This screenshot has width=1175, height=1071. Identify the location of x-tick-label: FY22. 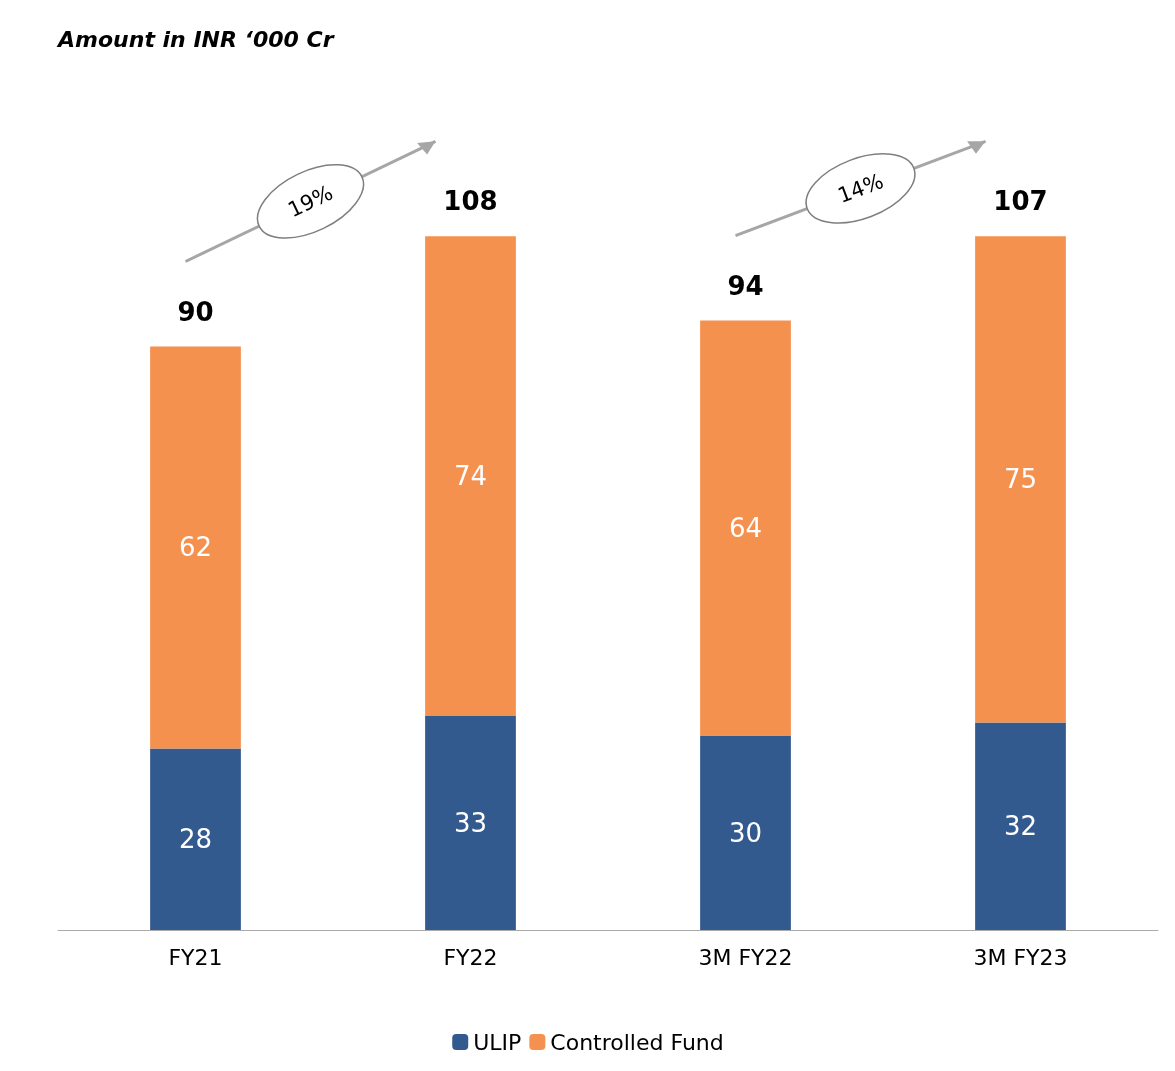
(470, 957).